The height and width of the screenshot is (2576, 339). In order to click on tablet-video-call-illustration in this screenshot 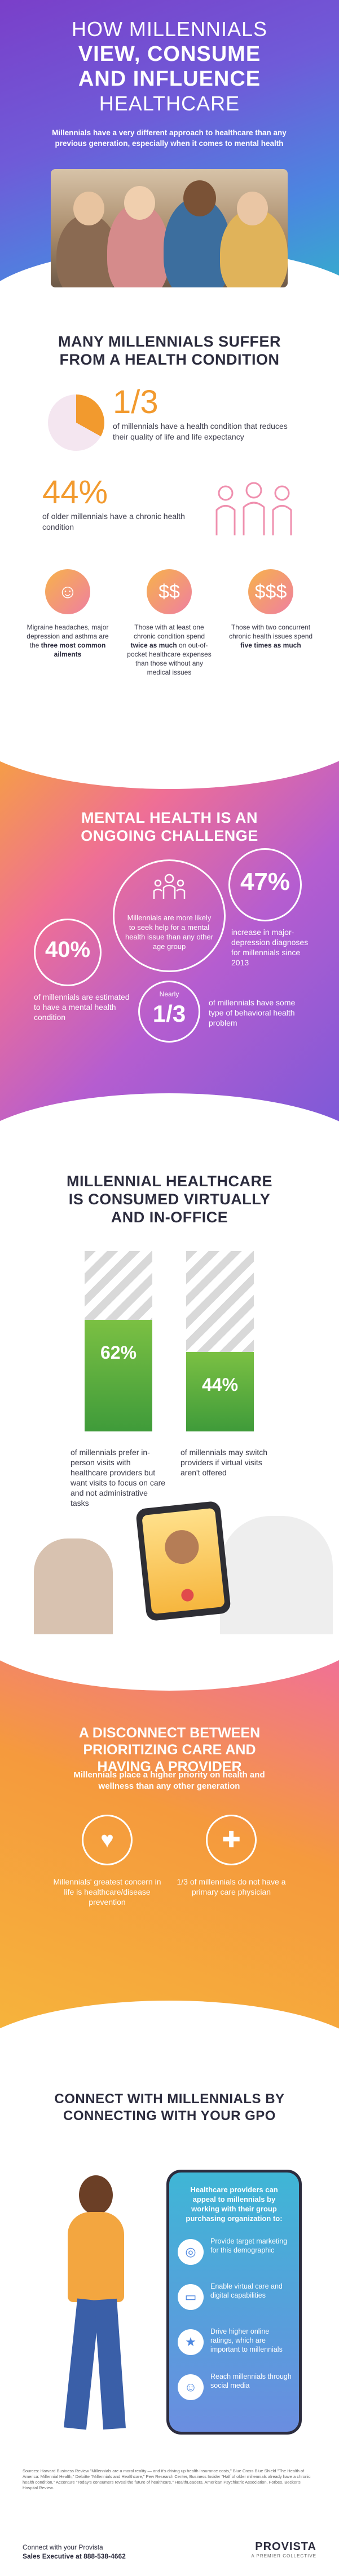, I will do `click(183, 1567)`.